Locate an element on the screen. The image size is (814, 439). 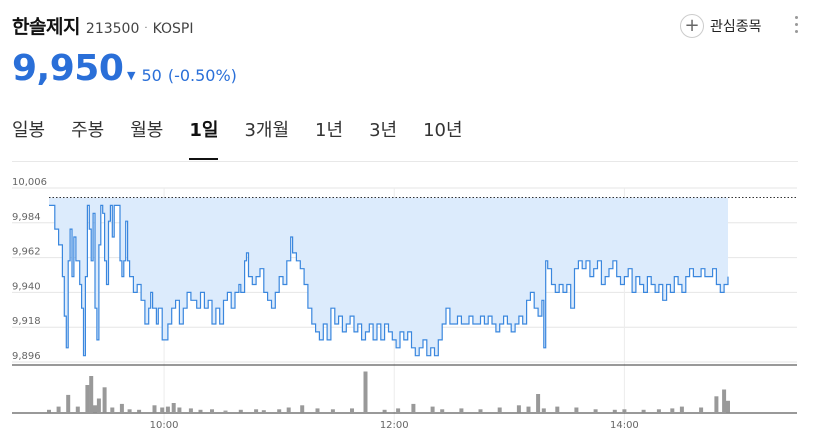
plus-icon: + is located at coordinates (692, 26).